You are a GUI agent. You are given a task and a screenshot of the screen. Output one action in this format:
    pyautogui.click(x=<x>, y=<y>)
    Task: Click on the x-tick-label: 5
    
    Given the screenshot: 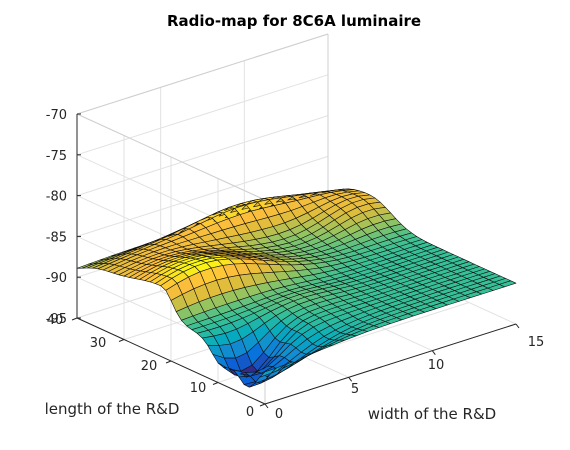 What is the action you would take?
    pyautogui.click(x=355, y=389)
    